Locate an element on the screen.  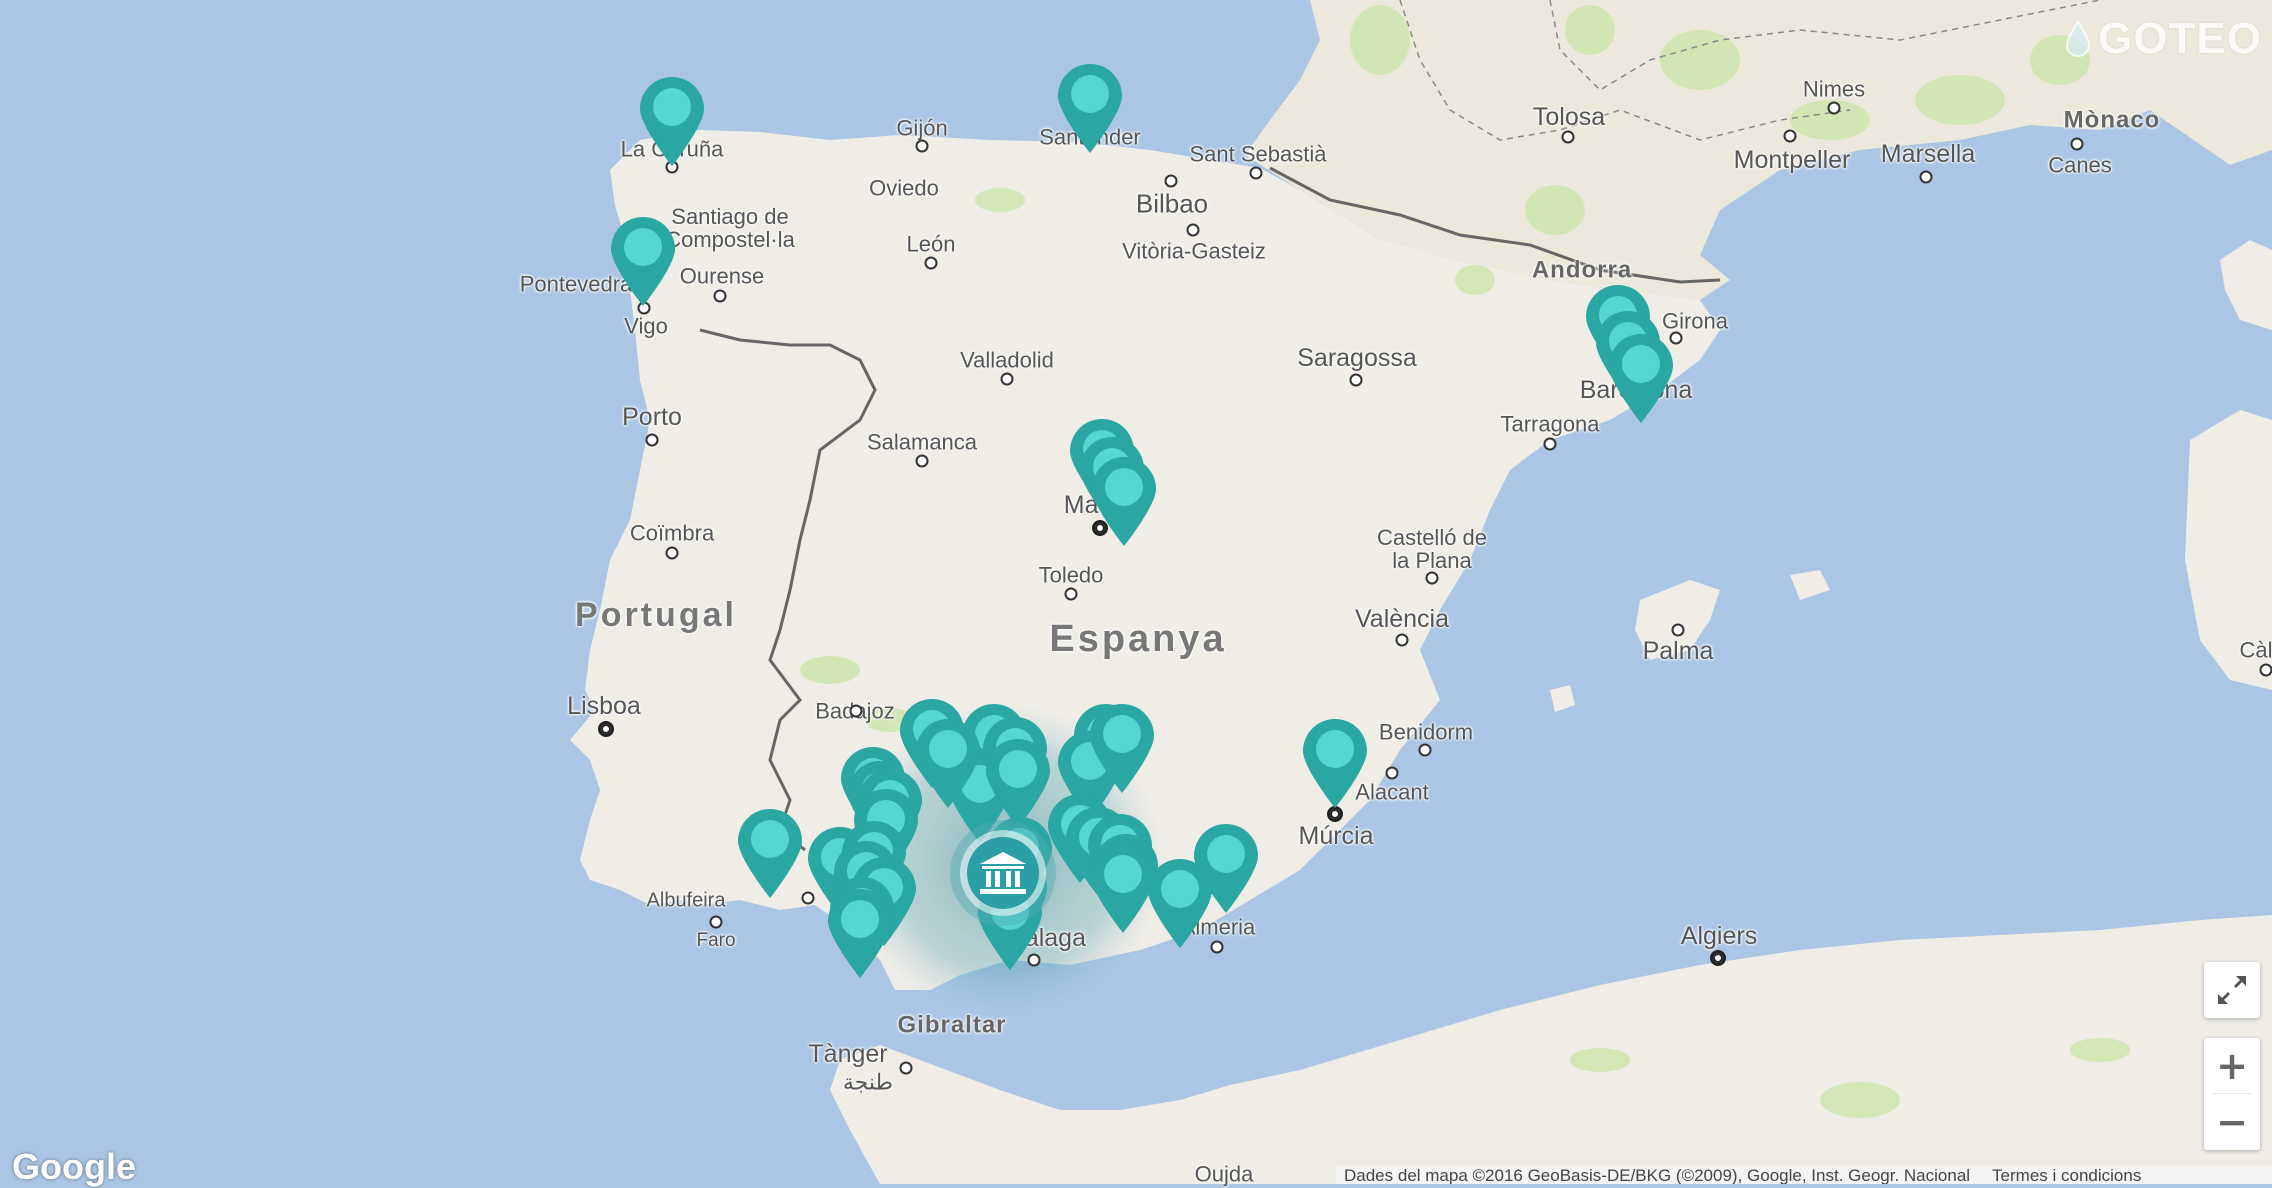
city-label-girona: Girona is located at coordinates (1695, 320).